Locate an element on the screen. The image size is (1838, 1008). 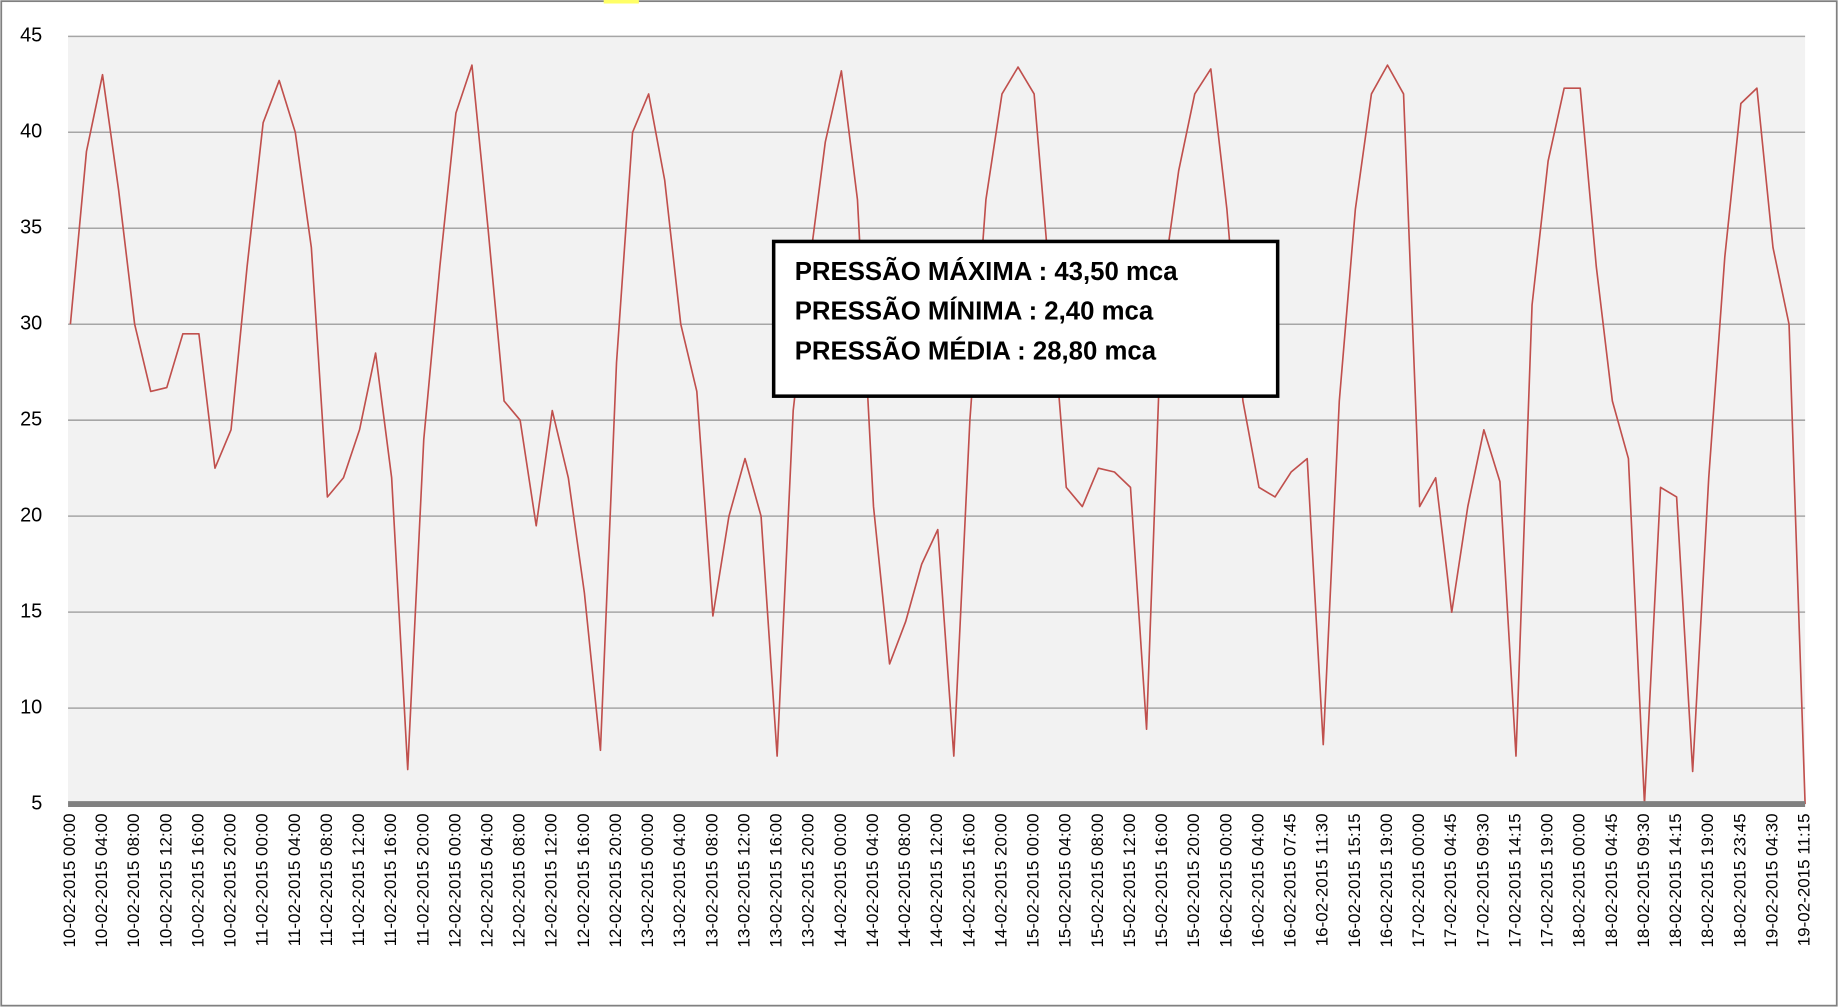
y-tick-label: 30 is located at coordinates (31, 323).